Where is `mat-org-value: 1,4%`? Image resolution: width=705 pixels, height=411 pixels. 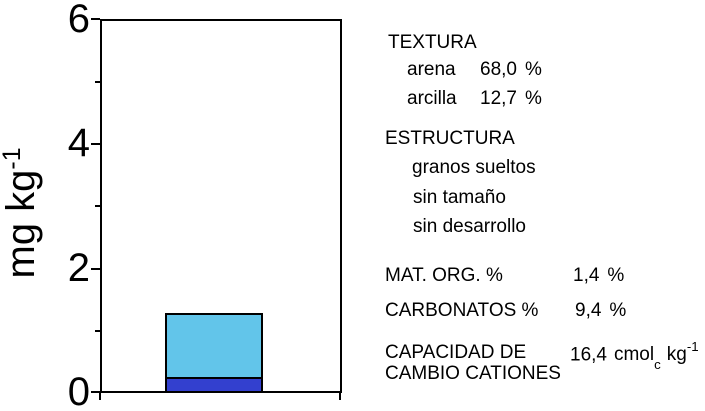 mat-org-value: 1,4% is located at coordinates (598, 275).